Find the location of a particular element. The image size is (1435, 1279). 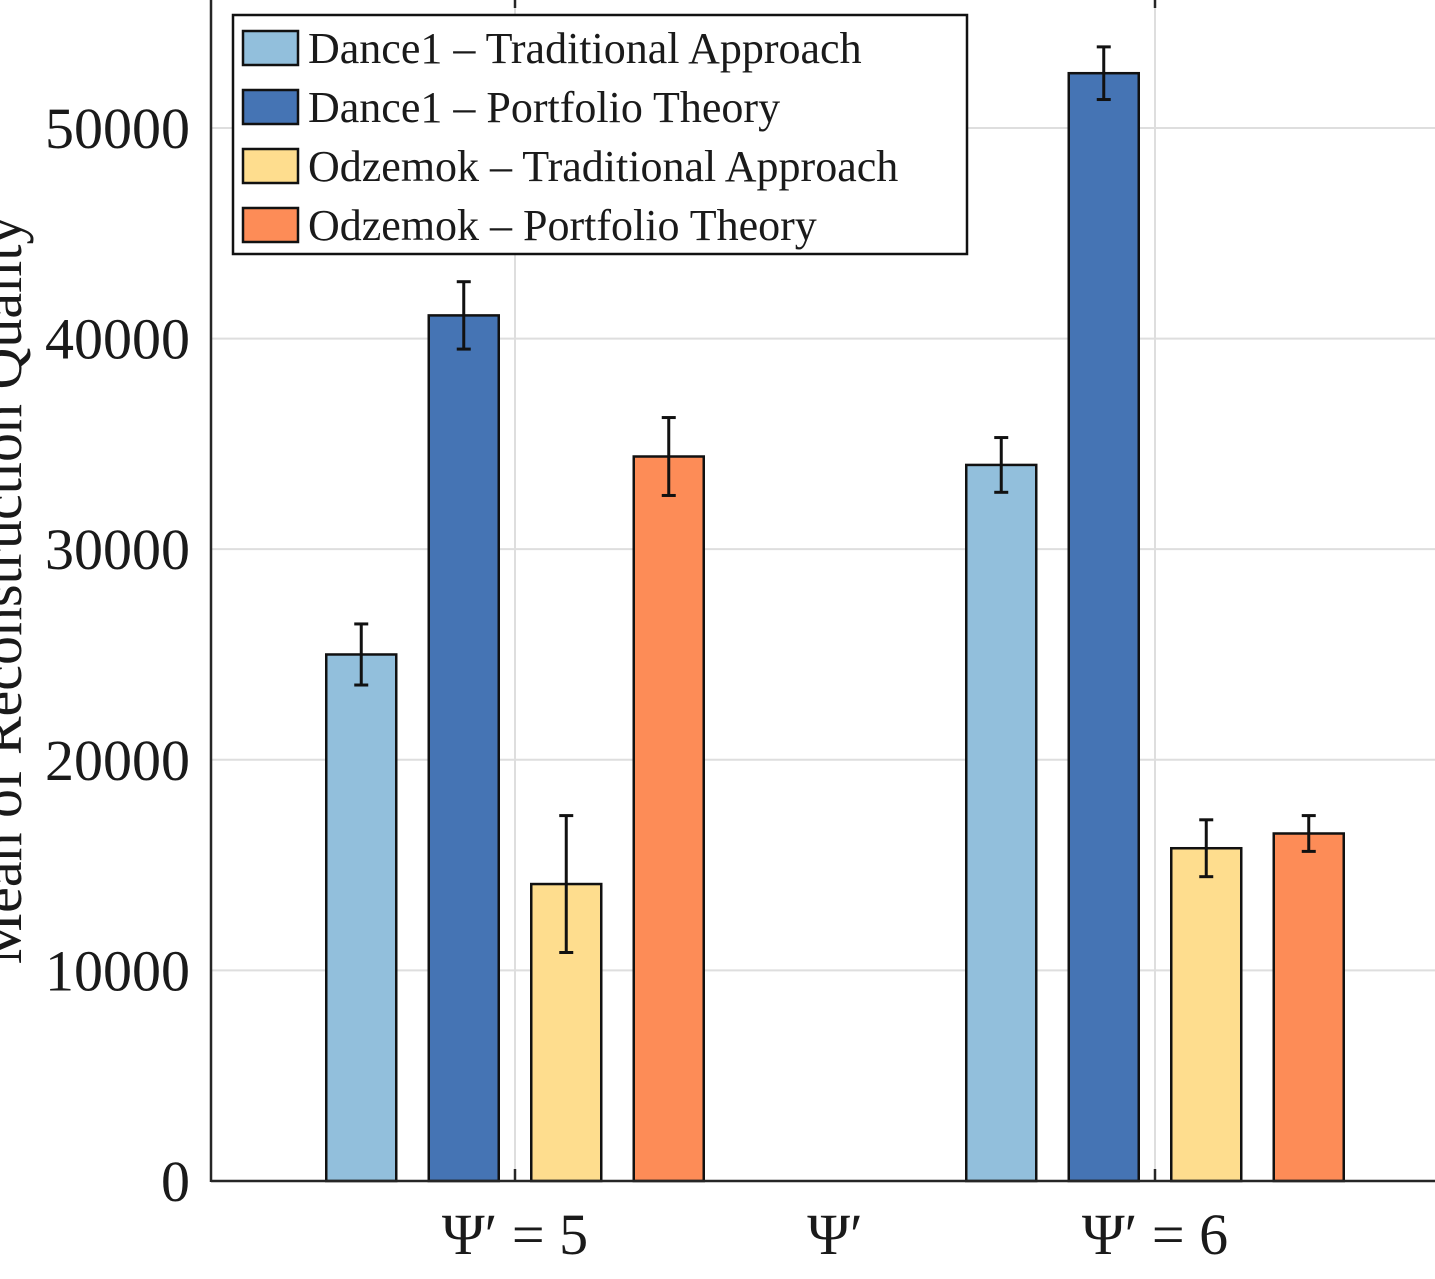

legend-label: Odzemok – Portfolio Theory is located at coordinates (562, 225).